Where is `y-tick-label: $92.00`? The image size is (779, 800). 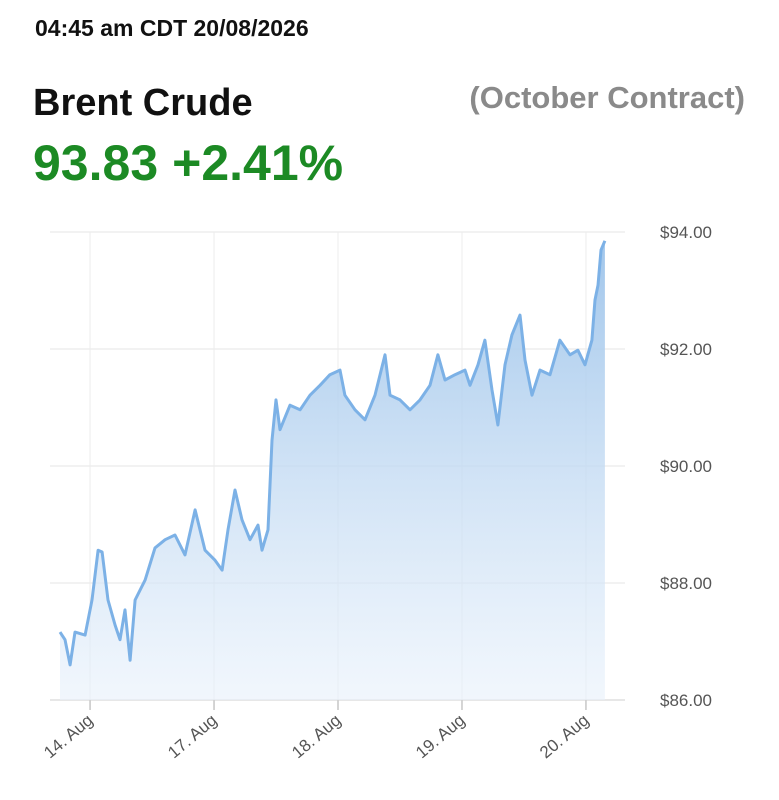
y-tick-label: $92.00 is located at coordinates (686, 349).